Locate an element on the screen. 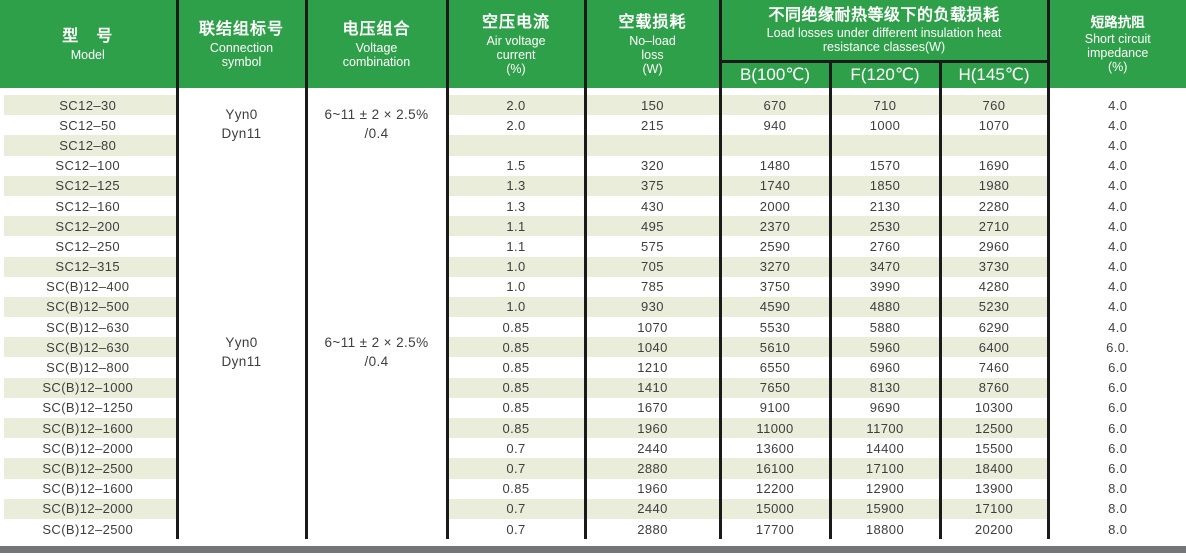 This screenshot has width=1186, height=556. cell-model: SC(B)12–800 is located at coordinates (89, 367).